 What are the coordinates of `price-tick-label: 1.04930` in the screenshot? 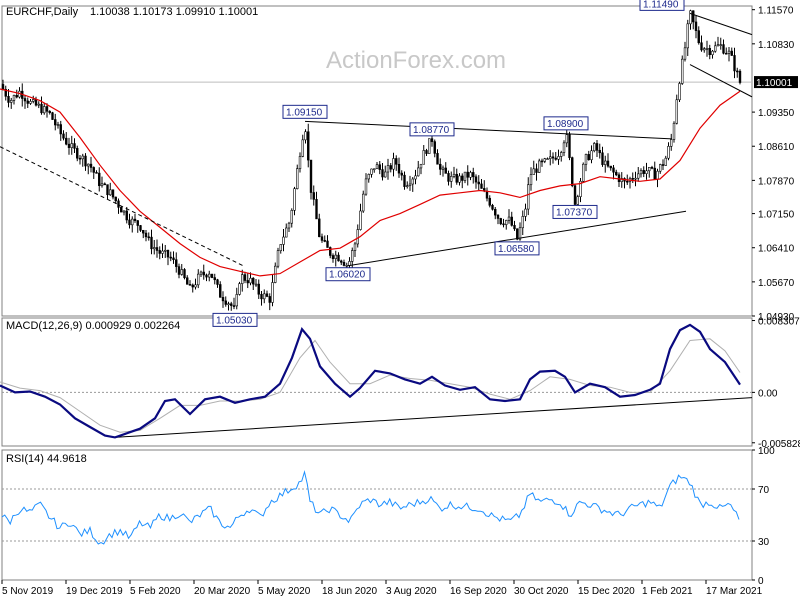 It's located at (776, 317).